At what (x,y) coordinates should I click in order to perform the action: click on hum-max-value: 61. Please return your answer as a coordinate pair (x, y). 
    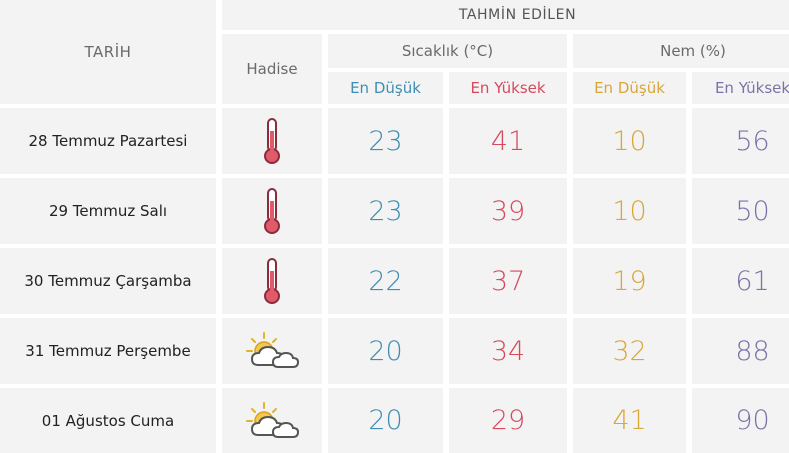
    Looking at the image, I should click on (740, 281).